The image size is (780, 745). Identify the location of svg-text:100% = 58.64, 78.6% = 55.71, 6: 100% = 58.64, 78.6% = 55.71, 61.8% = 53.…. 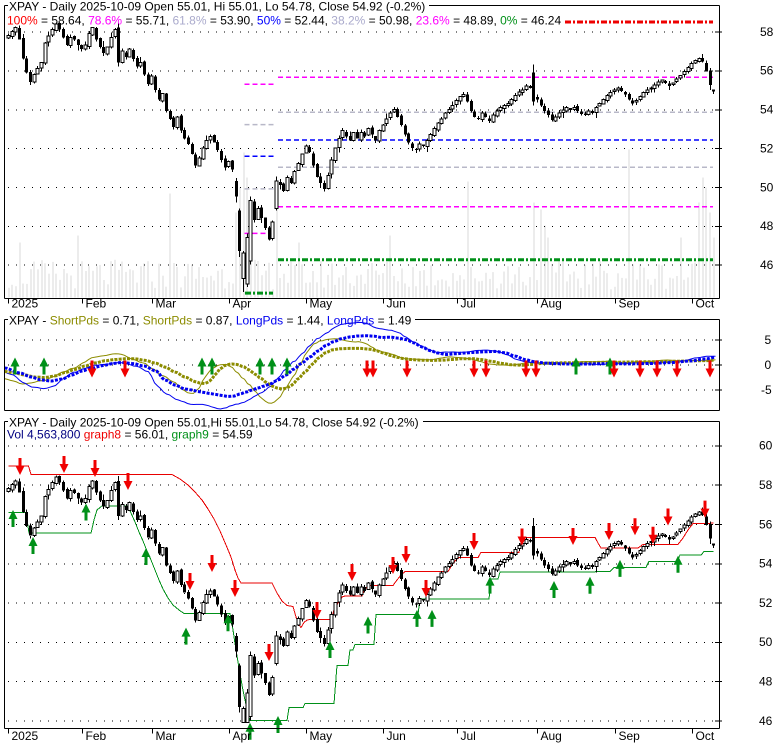
(284, 21).